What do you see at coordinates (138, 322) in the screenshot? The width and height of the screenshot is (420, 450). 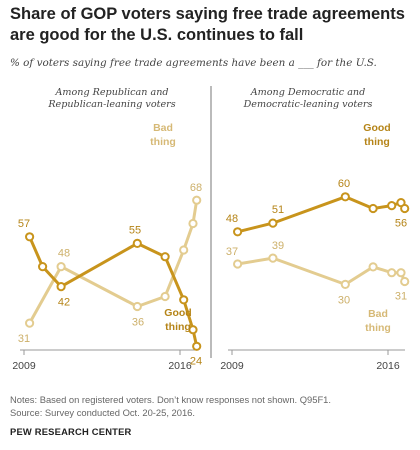 I see `data-label-bad: 36` at bounding box center [138, 322].